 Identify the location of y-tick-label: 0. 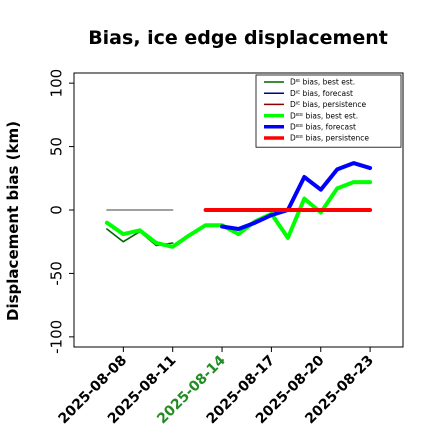
(56, 210).